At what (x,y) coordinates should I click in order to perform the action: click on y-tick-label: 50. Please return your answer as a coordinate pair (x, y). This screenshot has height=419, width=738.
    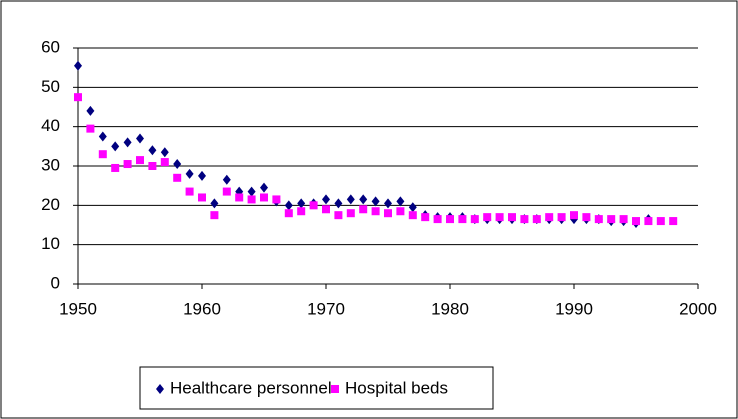
    Looking at the image, I should click on (50, 86).